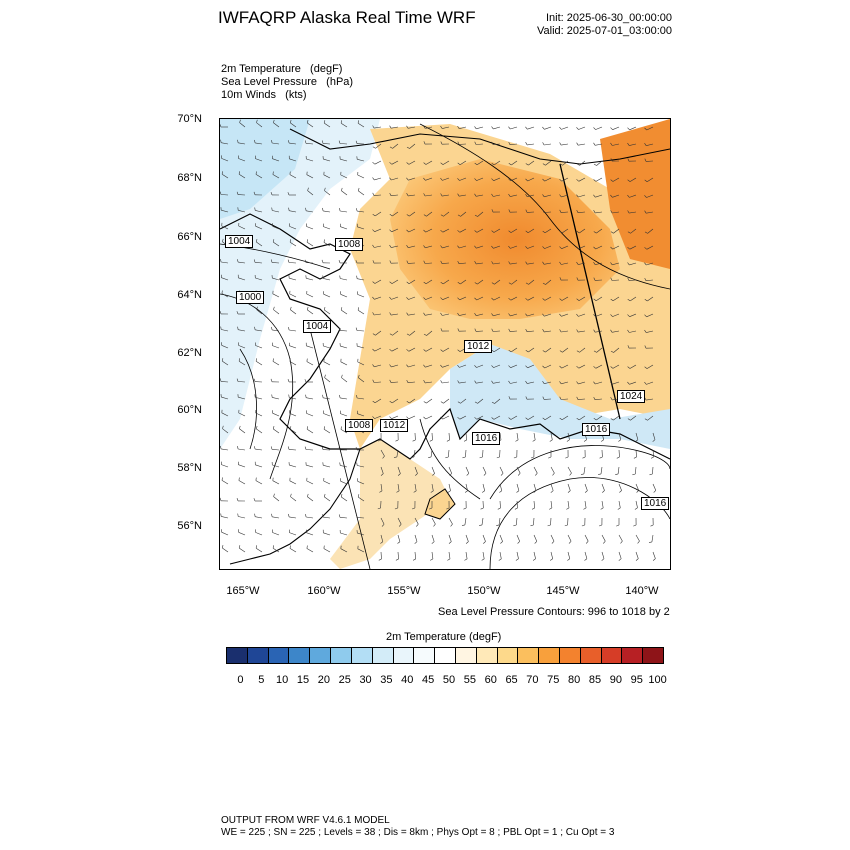 This screenshot has width=850, height=850. I want to click on contour-label: 1012, so click(478, 346).